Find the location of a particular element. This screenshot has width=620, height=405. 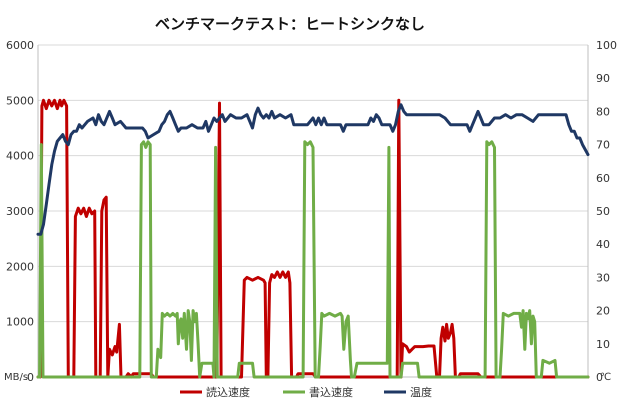

legend: 読込速度 書込速度 温度 is located at coordinates (306, 392).